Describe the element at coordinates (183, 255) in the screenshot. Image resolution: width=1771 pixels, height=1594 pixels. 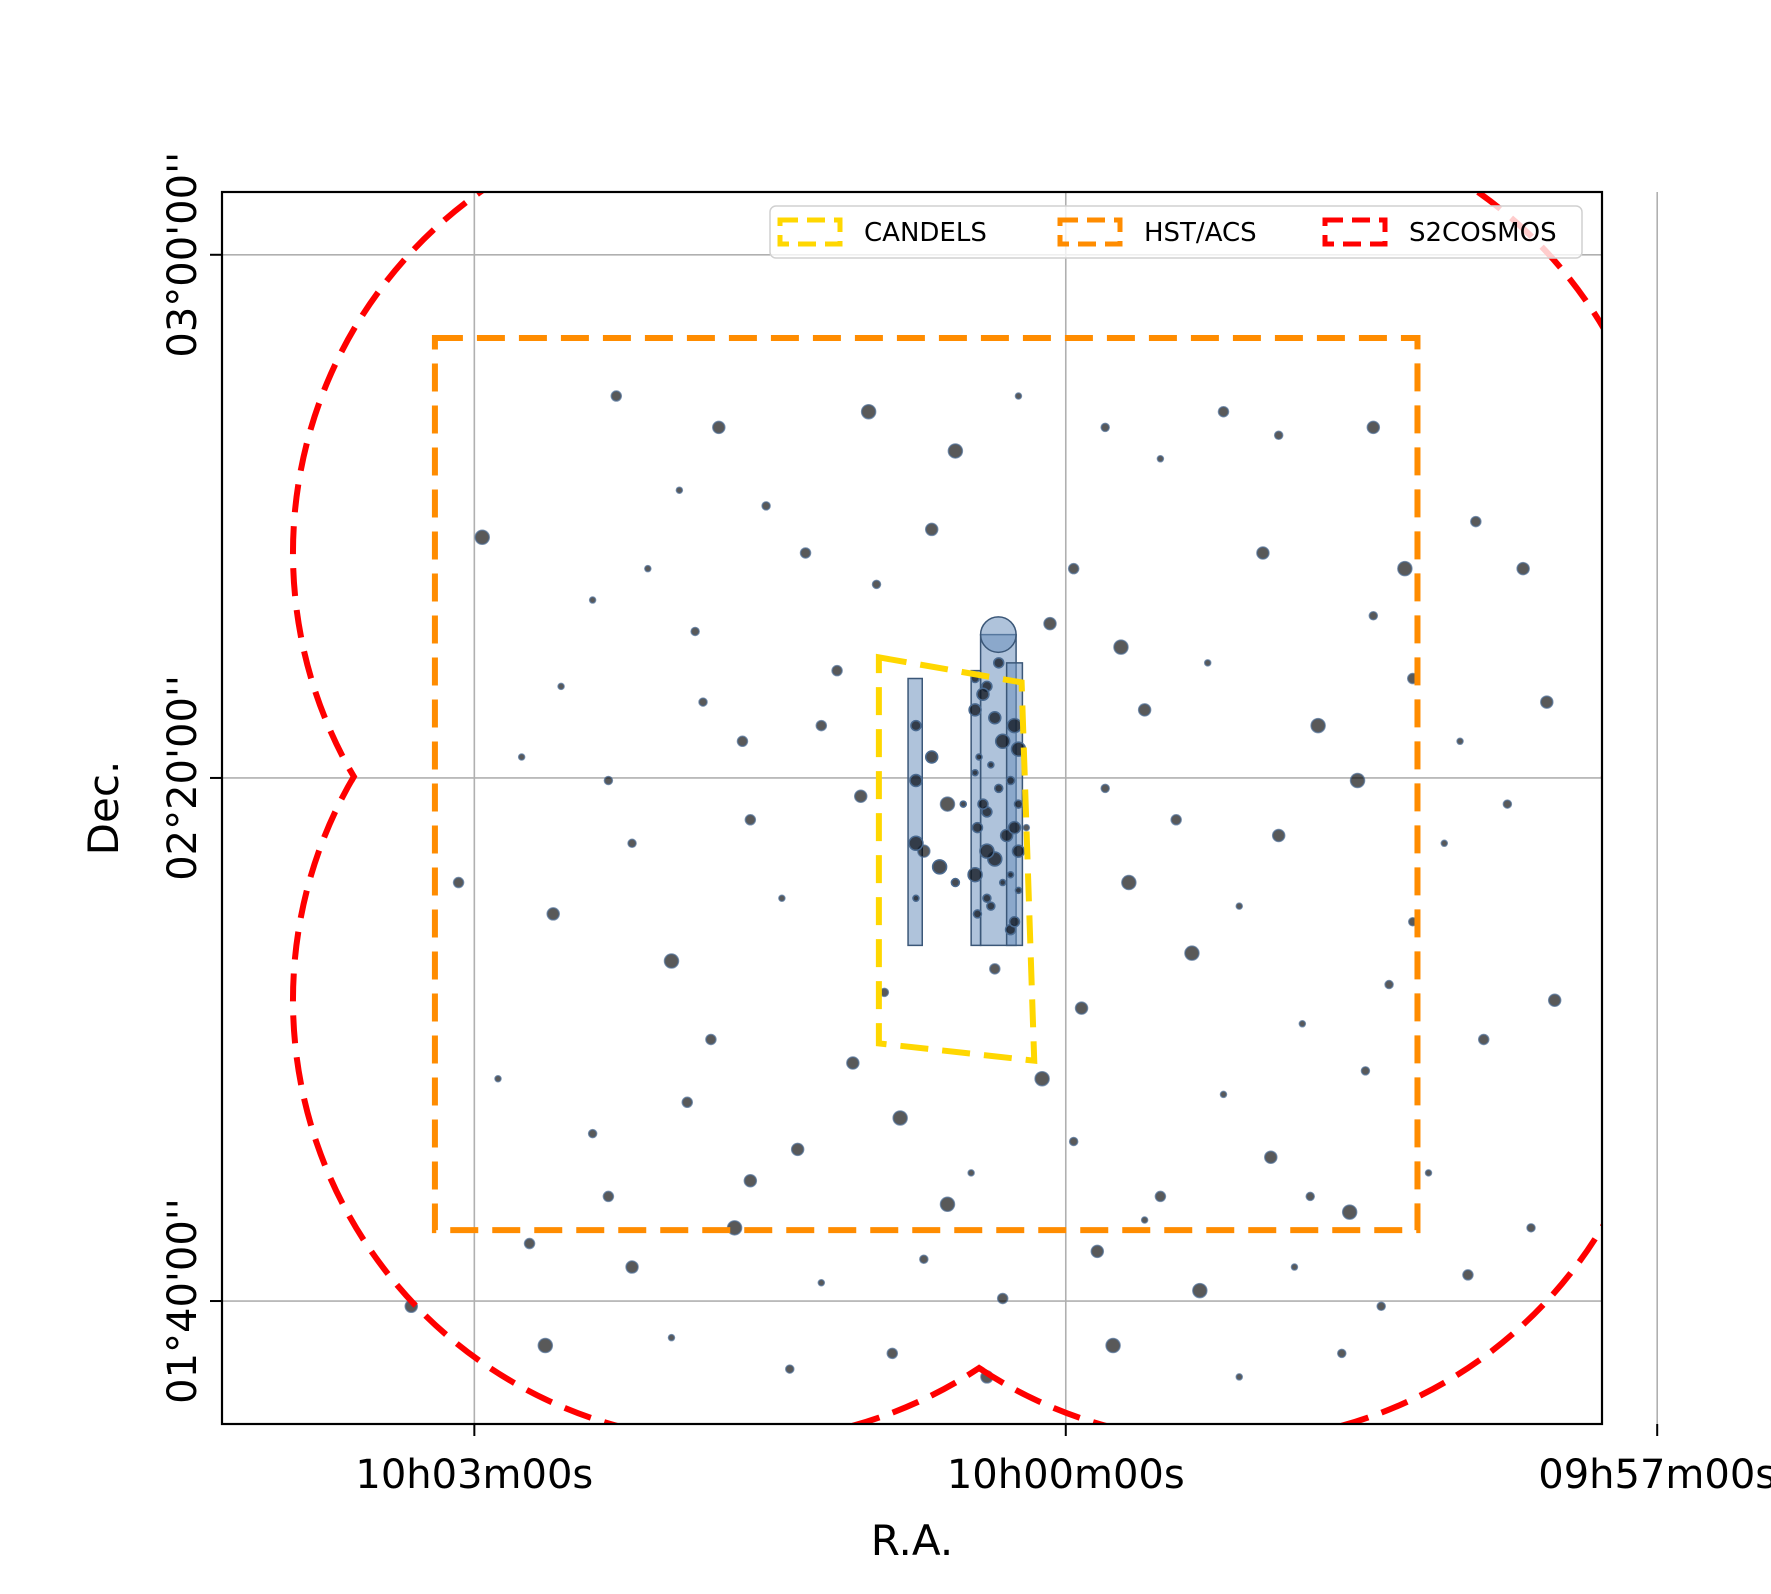
I see `y-tick-label: 03°00'00''` at that location.